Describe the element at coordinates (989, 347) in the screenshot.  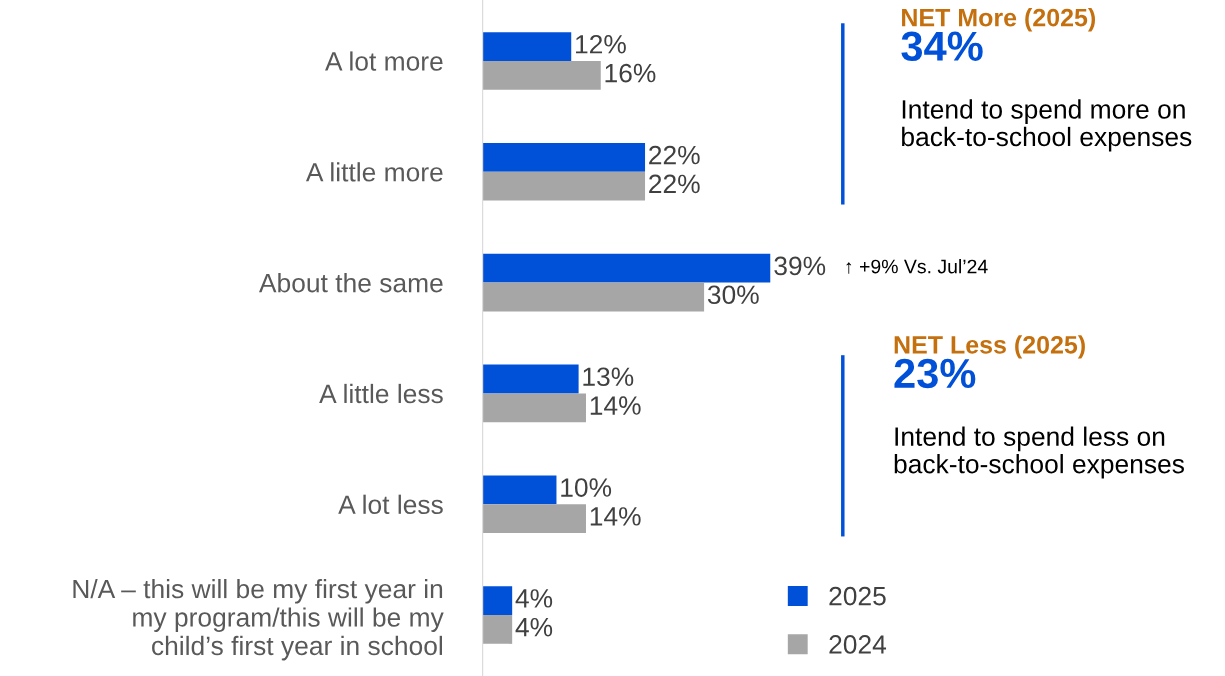
I see `text: NET Less (2025)` at that location.